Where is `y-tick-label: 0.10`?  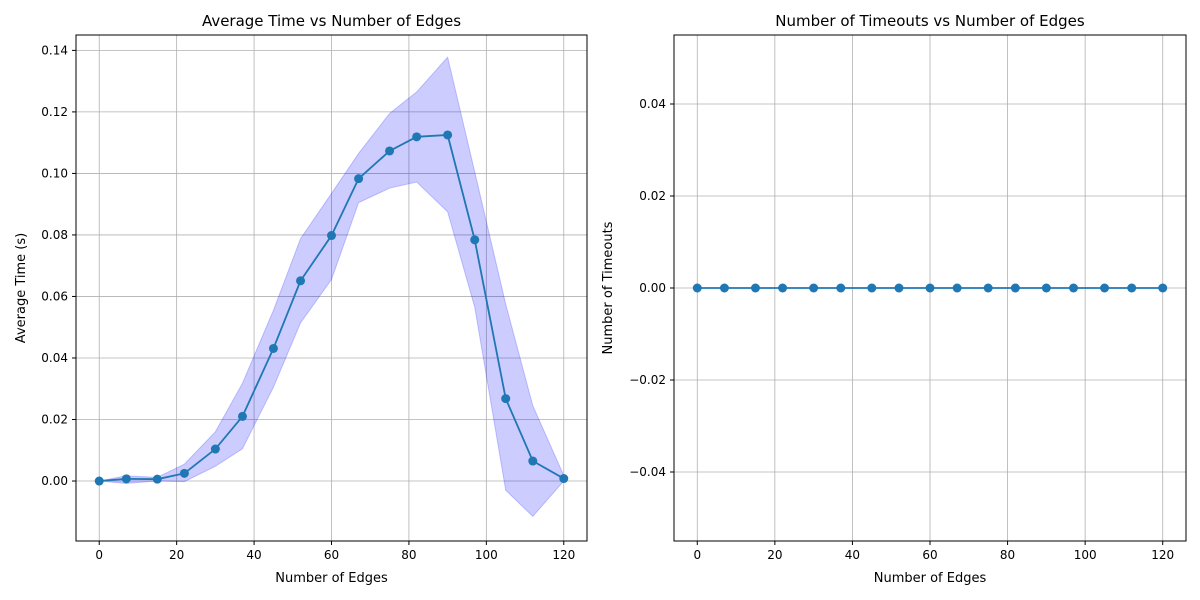 y-tick-label: 0.10 is located at coordinates (54, 173).